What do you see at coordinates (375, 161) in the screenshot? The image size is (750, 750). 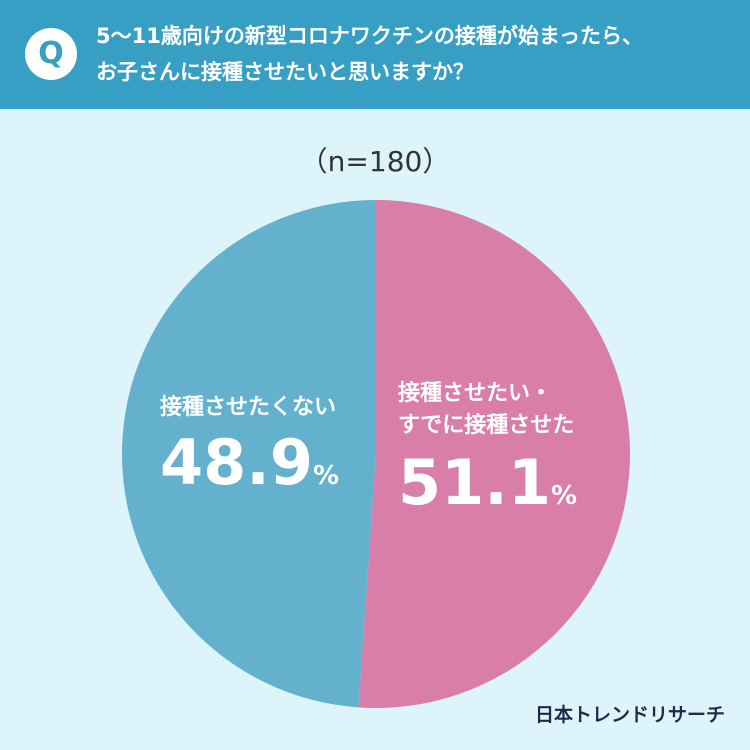 I see `sample-size-label: （n=180）` at bounding box center [375, 161].